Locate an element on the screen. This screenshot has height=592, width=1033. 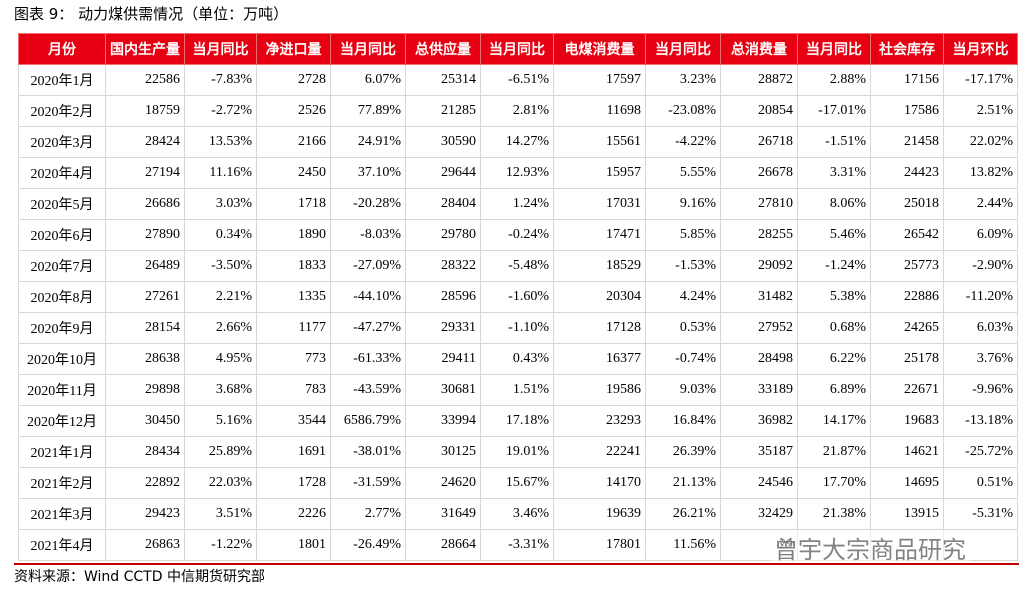
cell: 5.55% is located at coordinates (683, 173).